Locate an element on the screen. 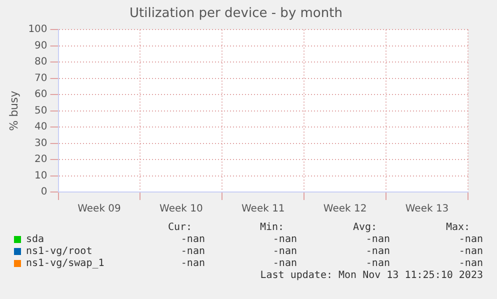  x-tick-label: Week 11 is located at coordinates (263, 209).